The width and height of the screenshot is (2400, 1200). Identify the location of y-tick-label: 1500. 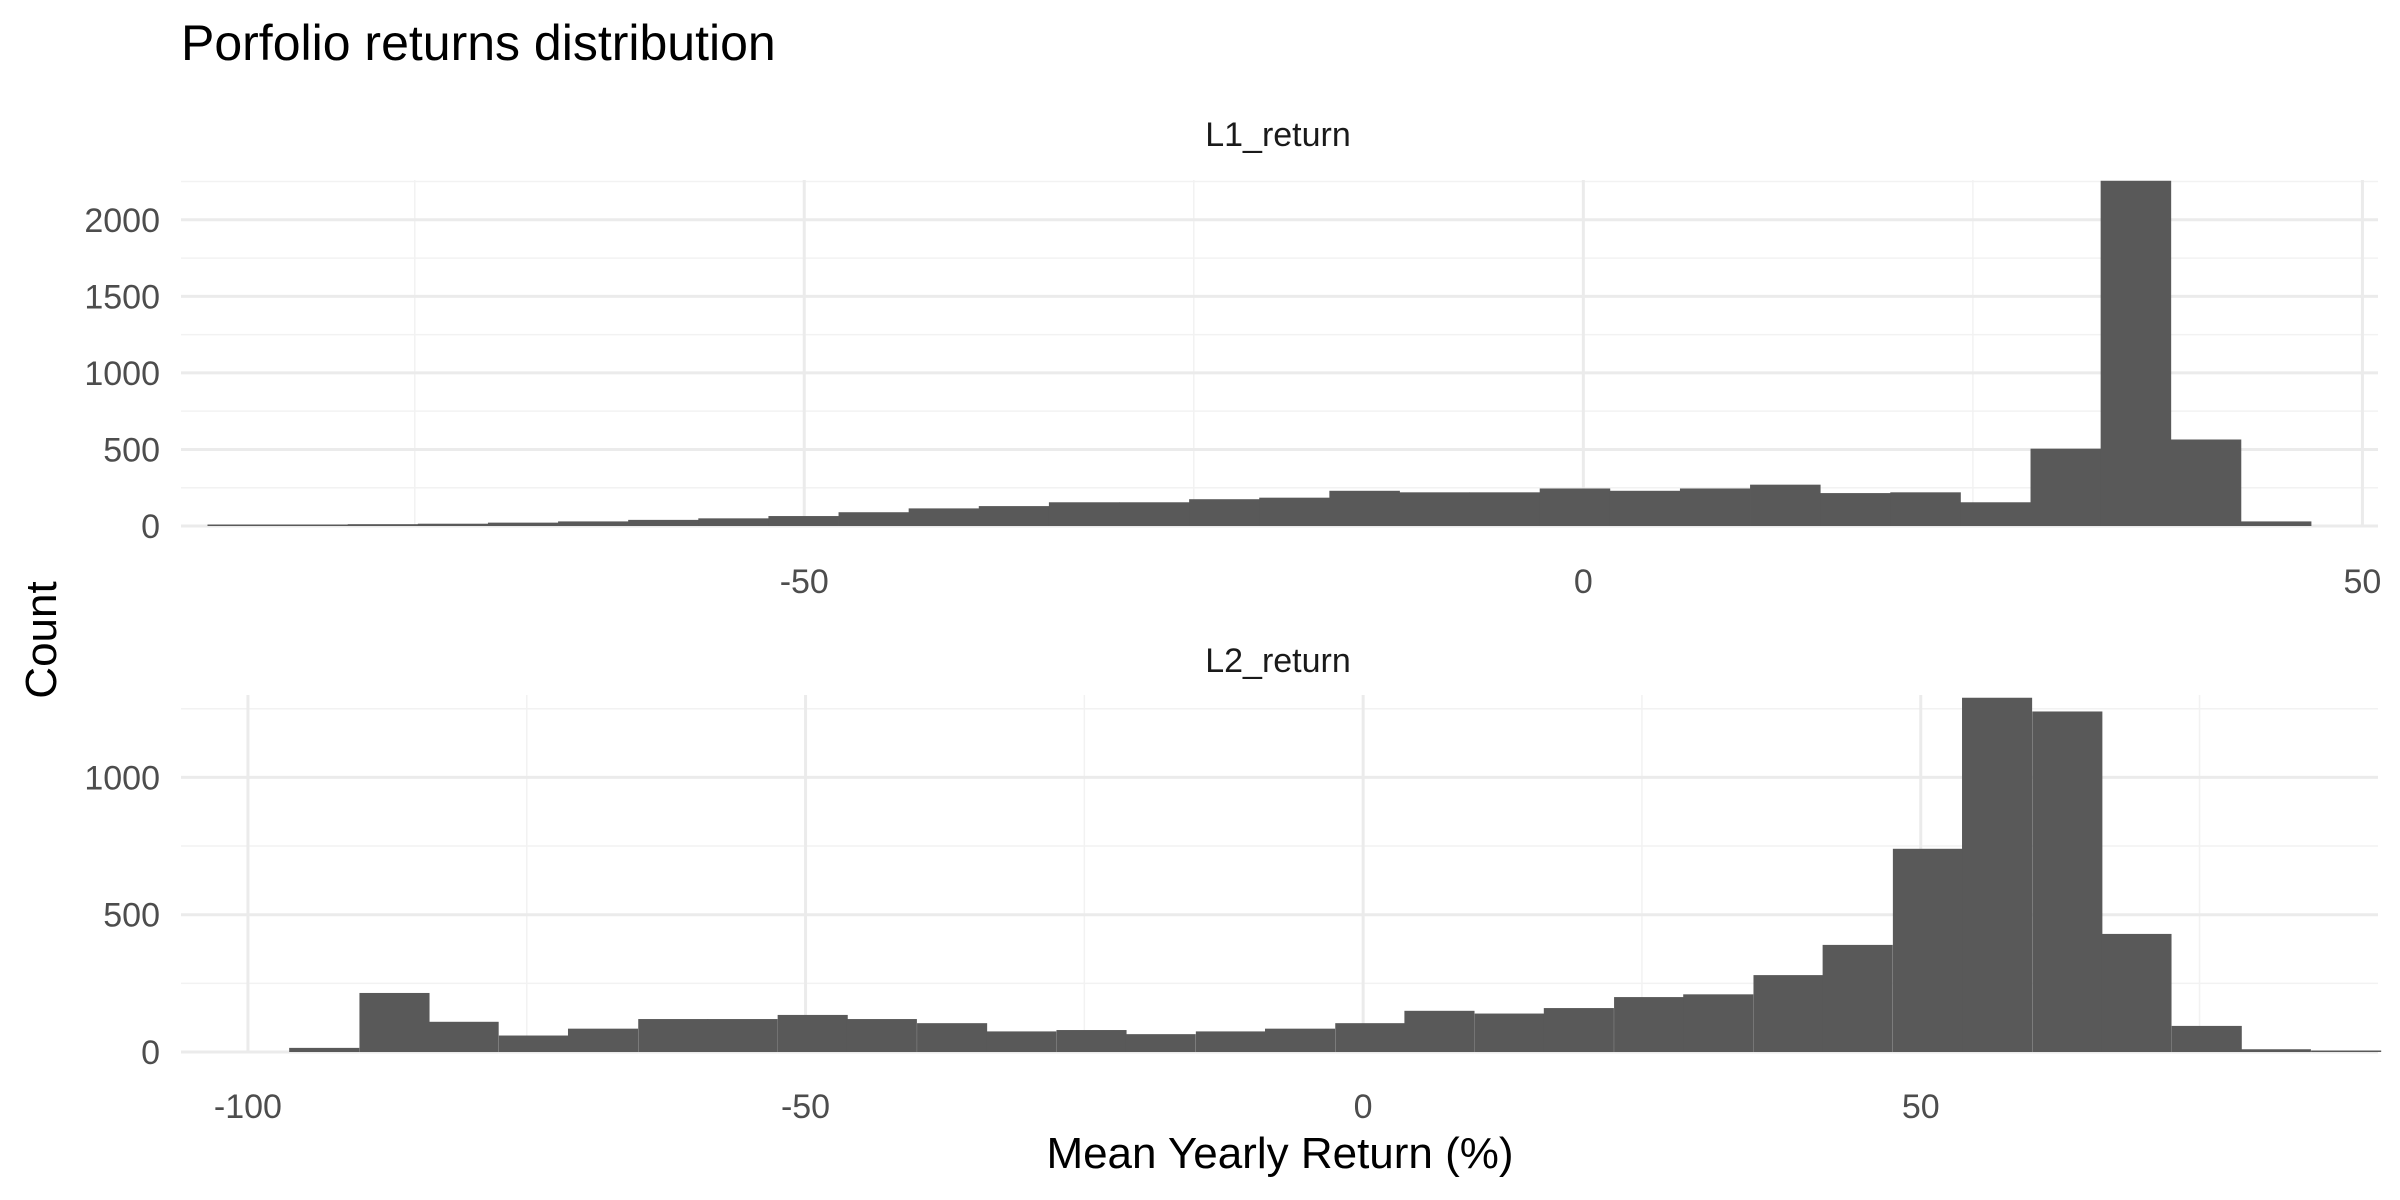
(122, 297).